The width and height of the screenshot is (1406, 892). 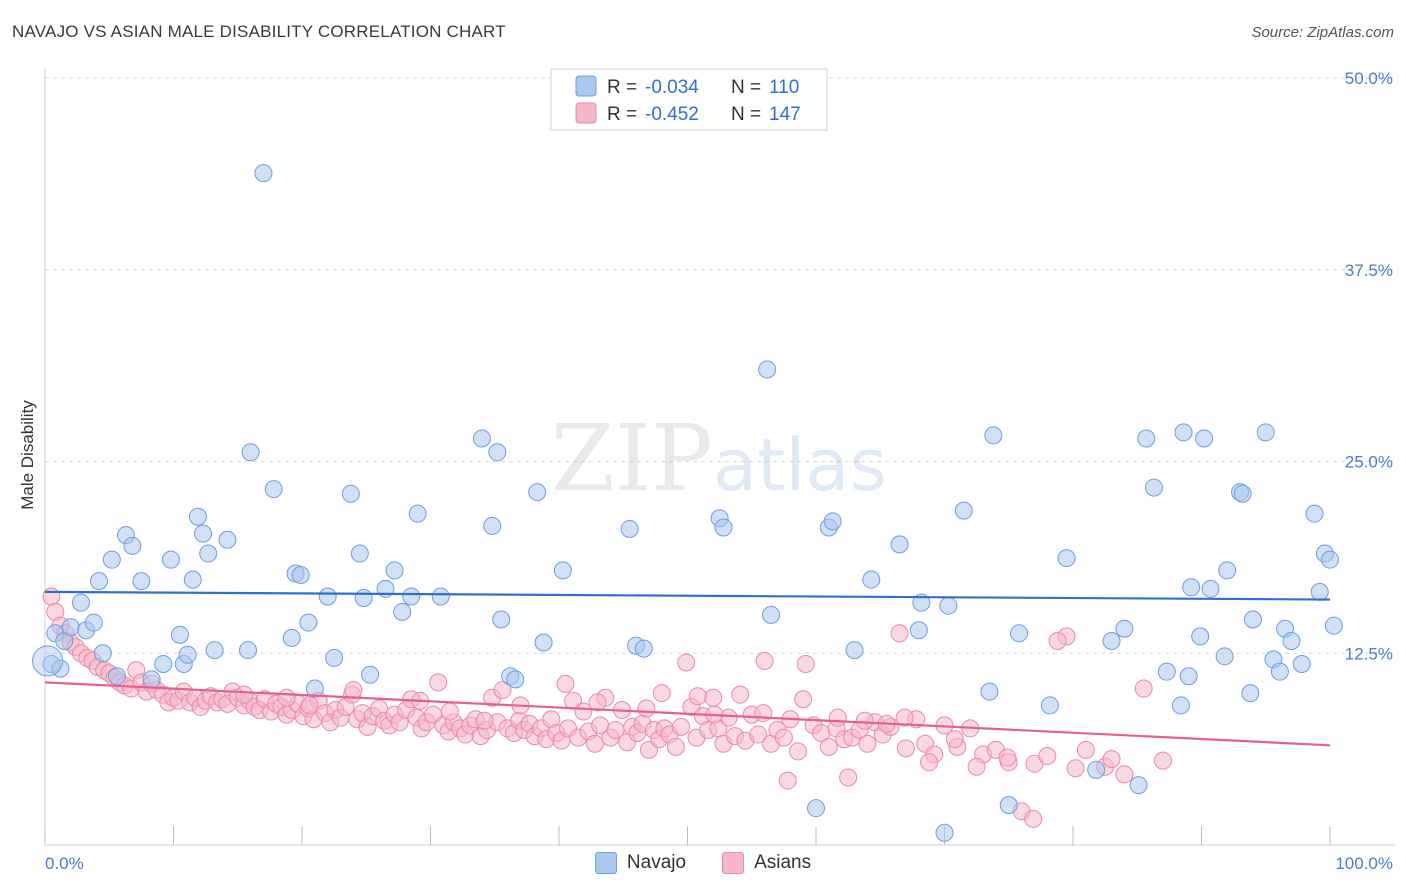 I want to click on legend-r-label-navajo: R =, so click(x=622, y=87).